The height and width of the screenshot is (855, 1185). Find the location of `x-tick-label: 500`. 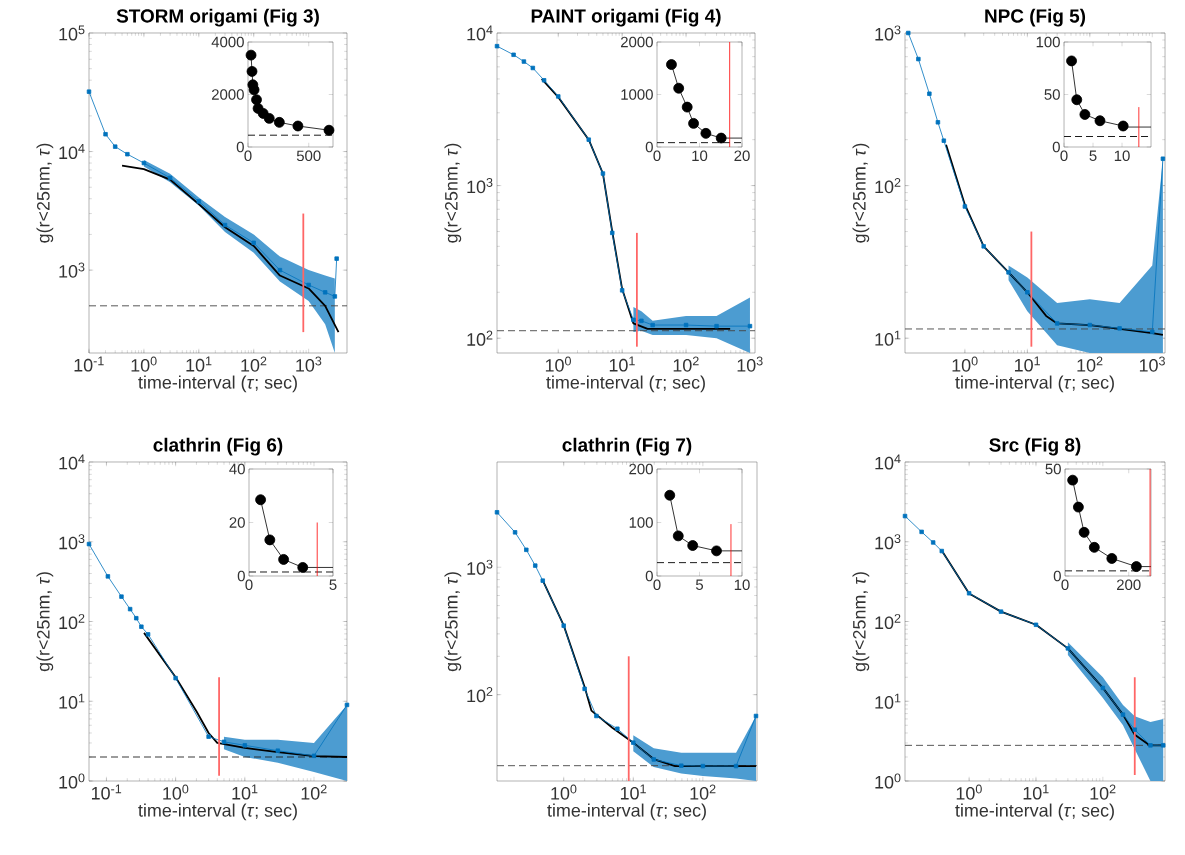

x-tick-label: 500 is located at coordinates (308, 156).